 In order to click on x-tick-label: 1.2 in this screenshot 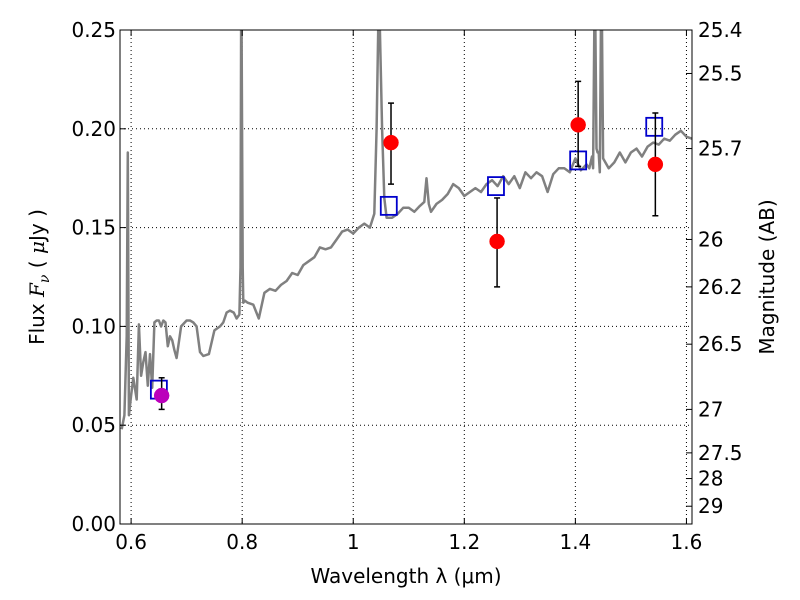, I will do `click(464, 542)`.